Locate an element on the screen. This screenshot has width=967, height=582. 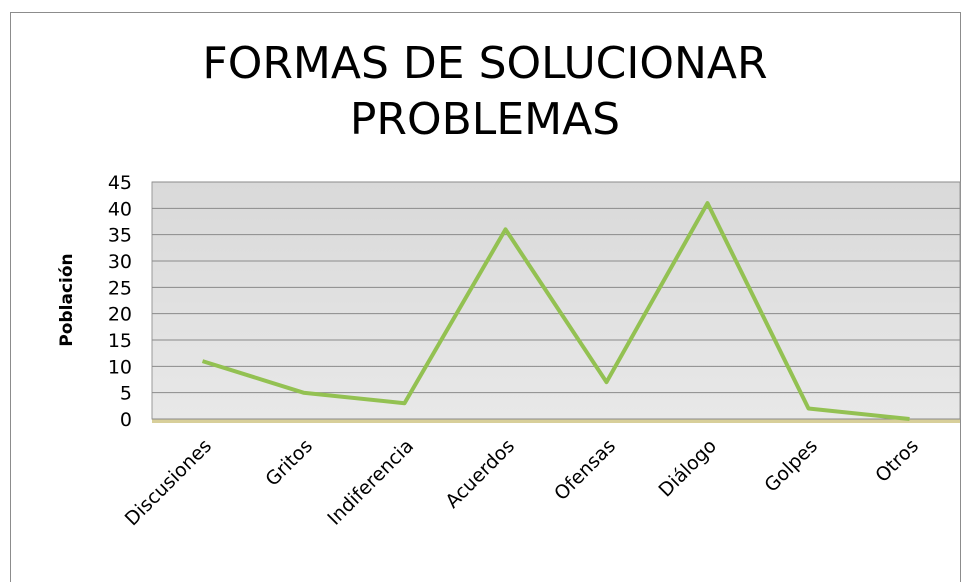
y-axis-label: Población is located at coordinates (67, 299).